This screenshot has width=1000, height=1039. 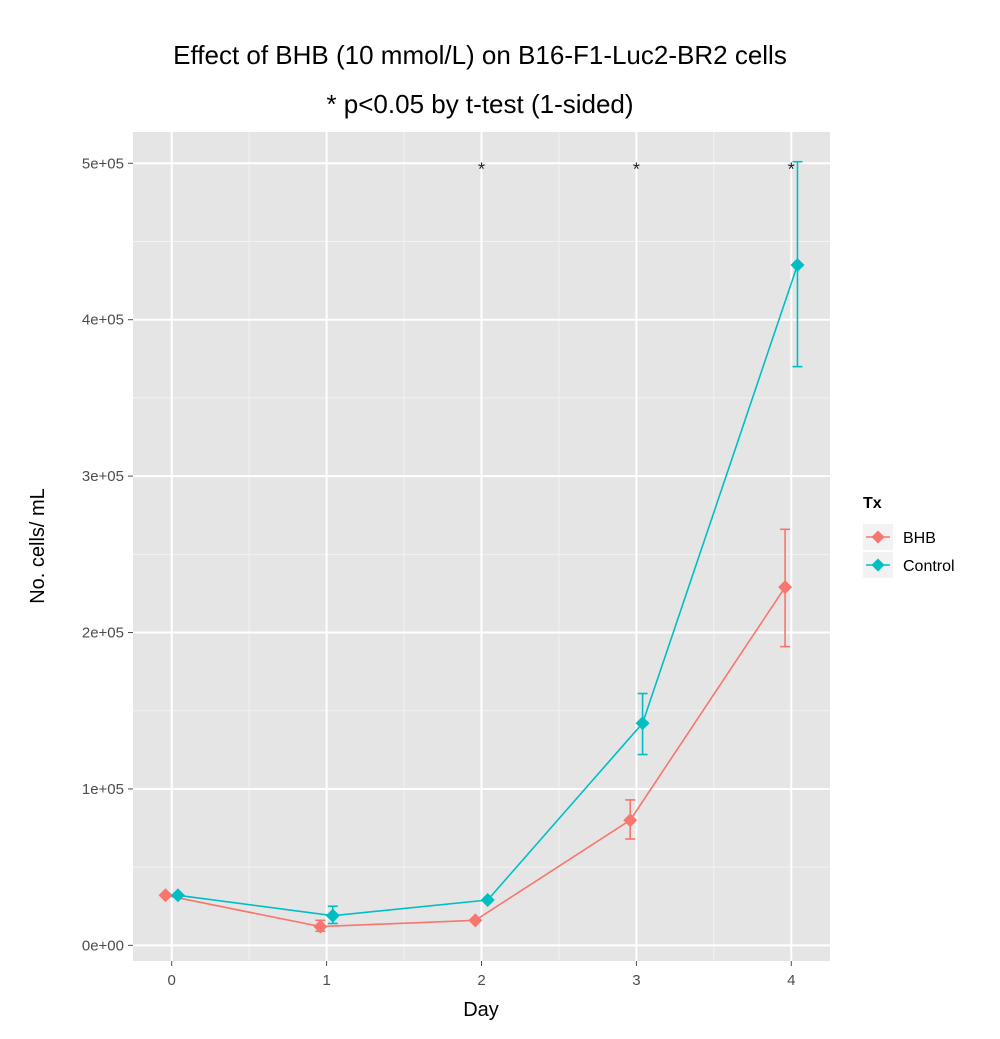 What do you see at coordinates (103, 476) in the screenshot?
I see `y-tick-label: 3e+05` at bounding box center [103, 476].